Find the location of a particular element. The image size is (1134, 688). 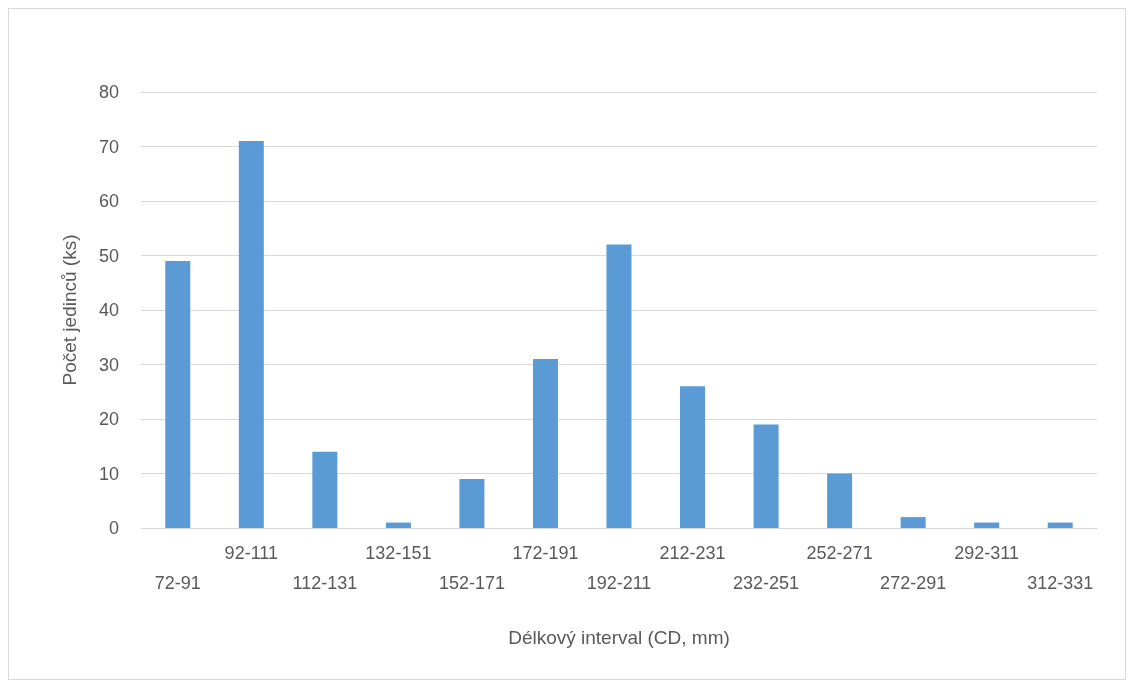

y-tick-label: 20 is located at coordinates (108, 419).